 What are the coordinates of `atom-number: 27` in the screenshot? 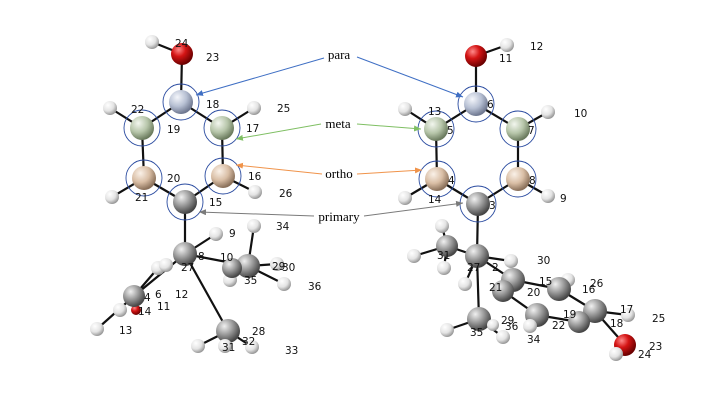 It's located at (187, 268).